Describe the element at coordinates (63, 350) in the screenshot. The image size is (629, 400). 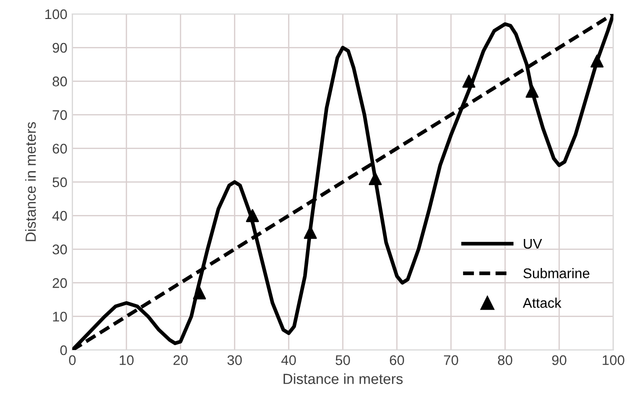
I see `y-tick-label: 0` at that location.